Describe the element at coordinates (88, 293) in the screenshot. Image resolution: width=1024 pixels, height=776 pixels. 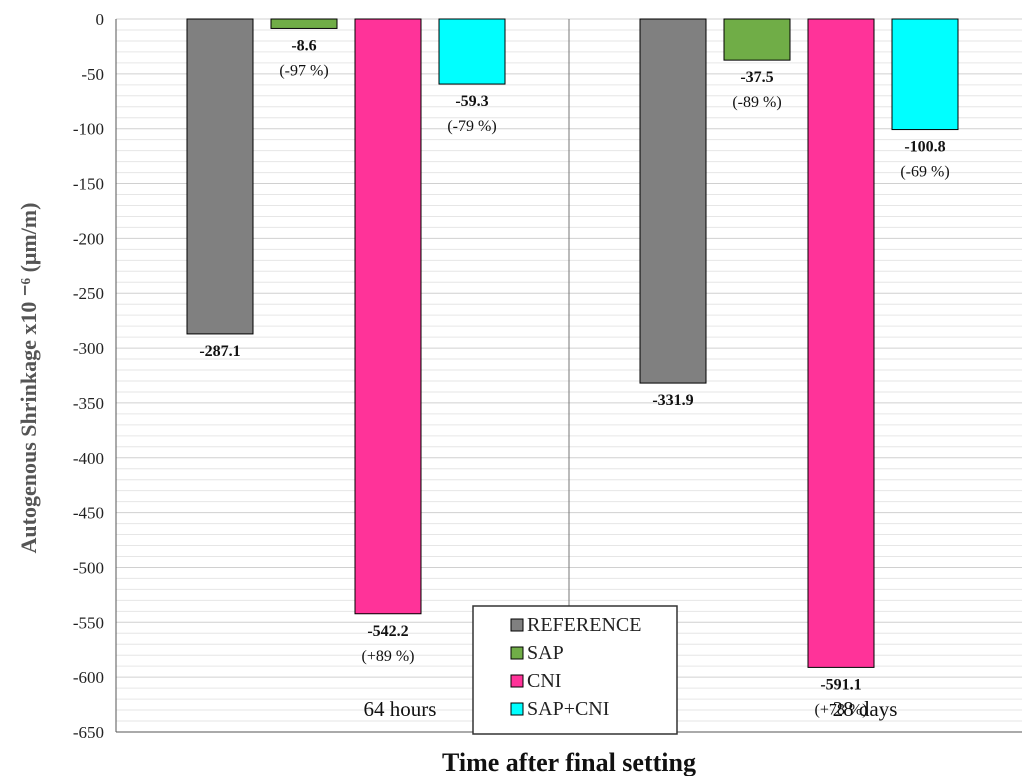
I see `y-tick-label: -250` at that location.